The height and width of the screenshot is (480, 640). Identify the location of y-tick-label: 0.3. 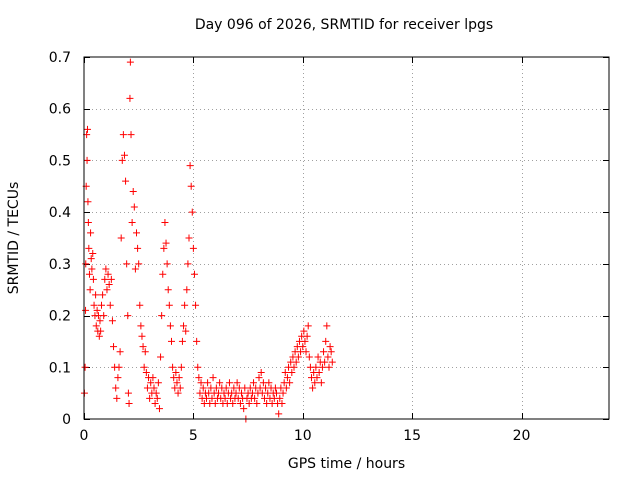
(60, 265).